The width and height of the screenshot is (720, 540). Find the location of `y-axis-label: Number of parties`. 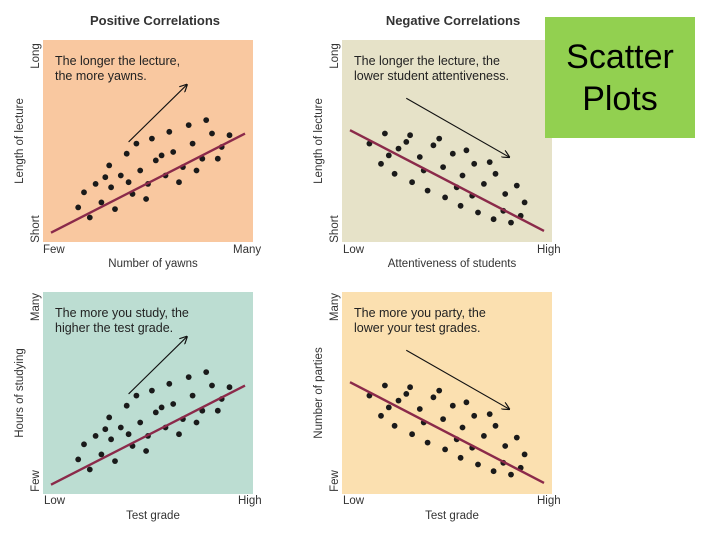

y-axis-label: Number of parties is located at coordinates (319, 393).